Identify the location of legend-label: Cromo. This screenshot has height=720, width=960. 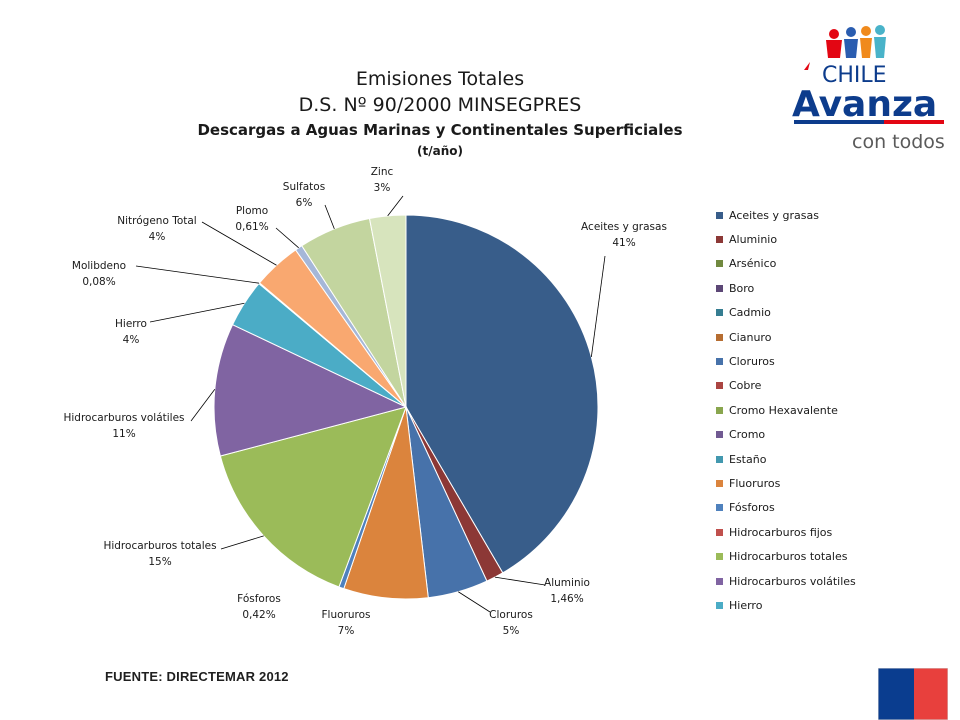
(747, 435).